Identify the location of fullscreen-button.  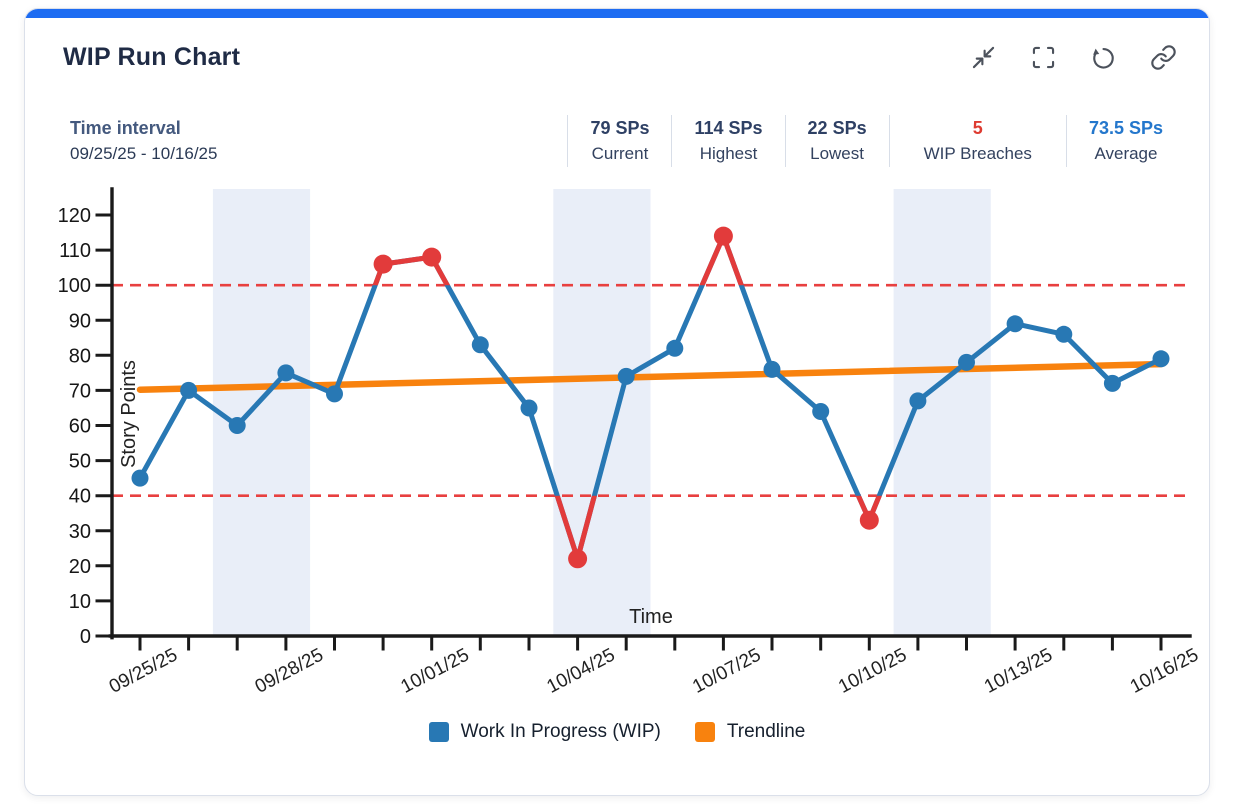
(1043, 57).